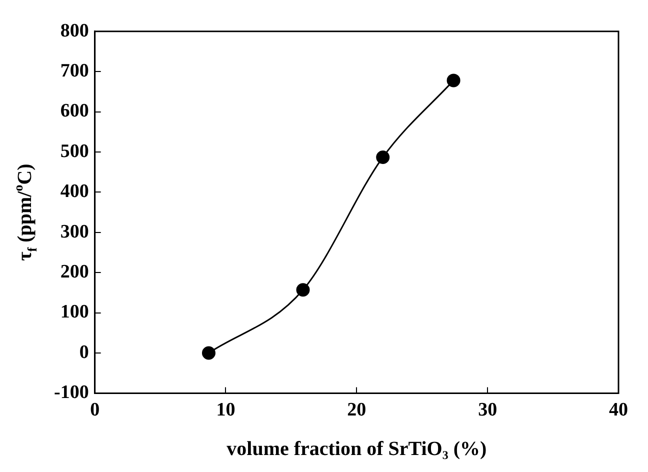 The width and height of the screenshot is (648, 472). Describe the element at coordinates (618, 410) in the screenshot. I see `x-tick-label: 40` at that location.